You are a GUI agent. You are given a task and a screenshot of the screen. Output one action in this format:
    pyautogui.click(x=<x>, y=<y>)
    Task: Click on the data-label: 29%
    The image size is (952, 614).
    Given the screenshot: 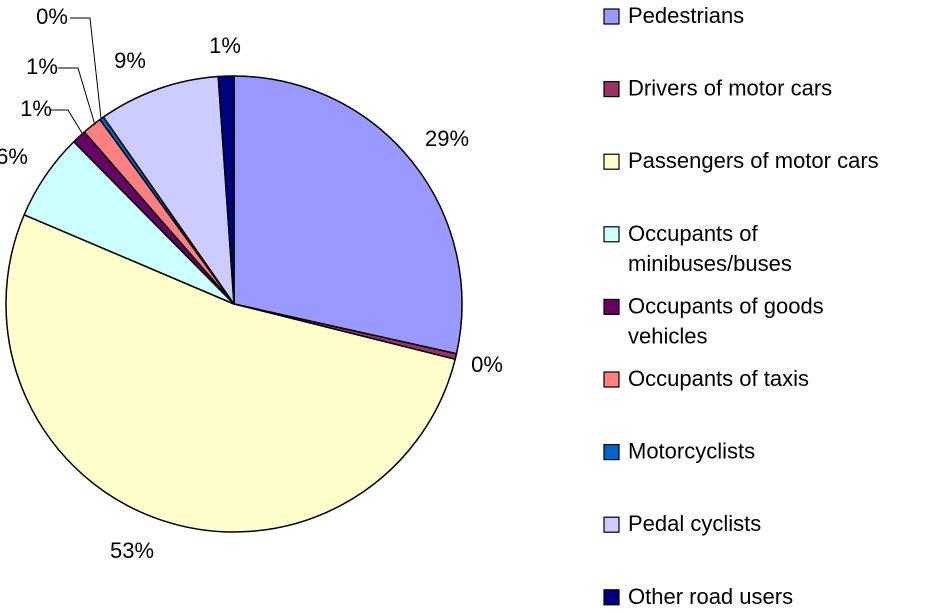 What is the action you would take?
    pyautogui.click(x=447, y=138)
    